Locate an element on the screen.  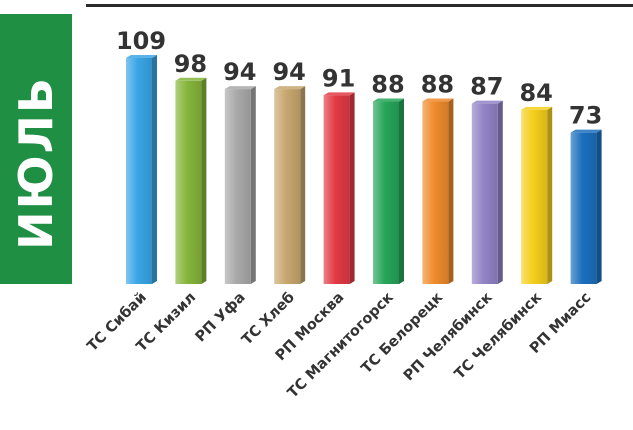
top-divider is located at coordinates (359, 5).